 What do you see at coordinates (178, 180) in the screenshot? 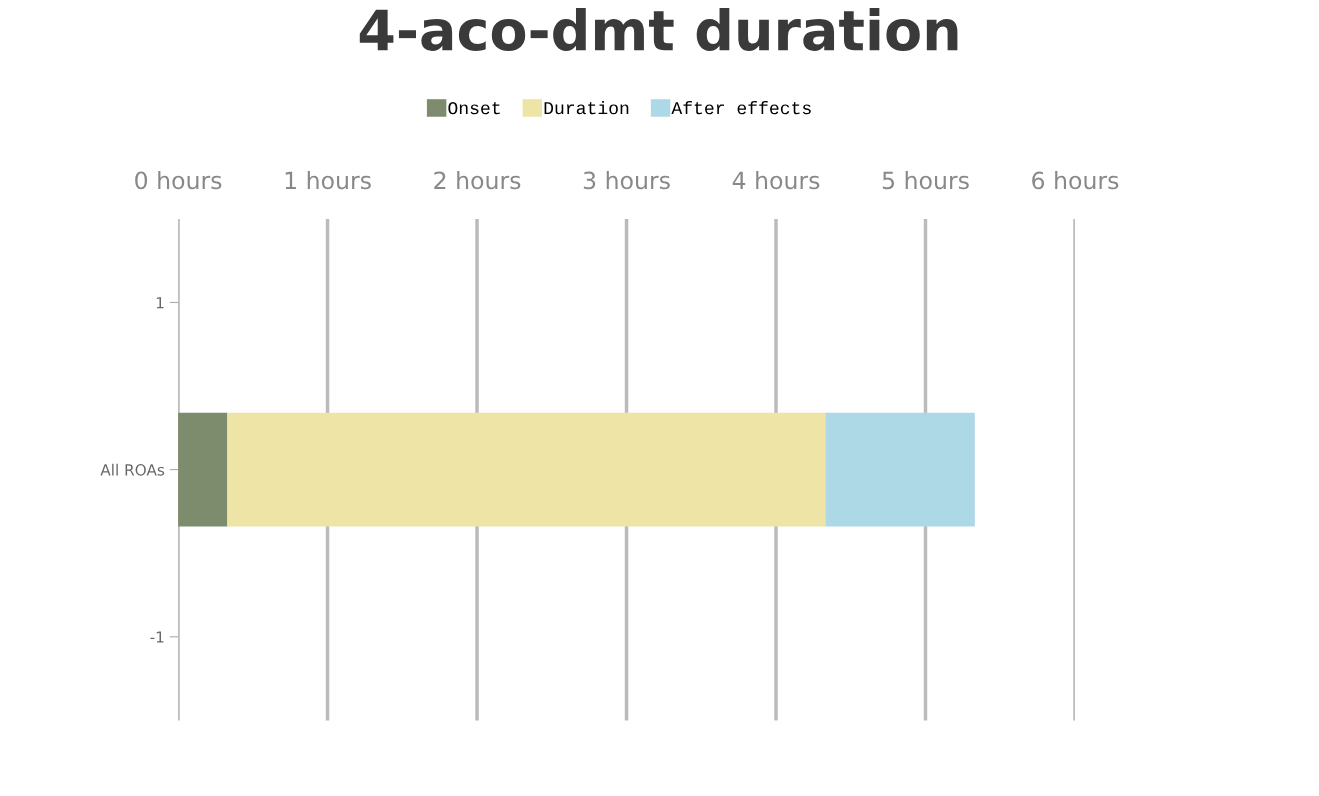
I see `x-tick-label: 0 hours` at bounding box center [178, 180].